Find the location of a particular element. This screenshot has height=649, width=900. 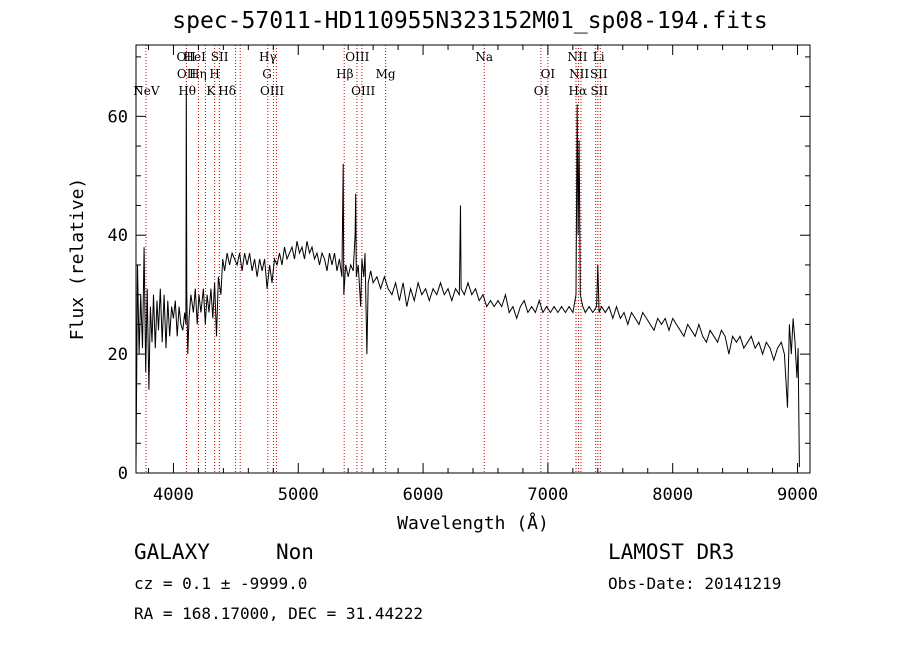

line-label: K is located at coordinates (211, 91).